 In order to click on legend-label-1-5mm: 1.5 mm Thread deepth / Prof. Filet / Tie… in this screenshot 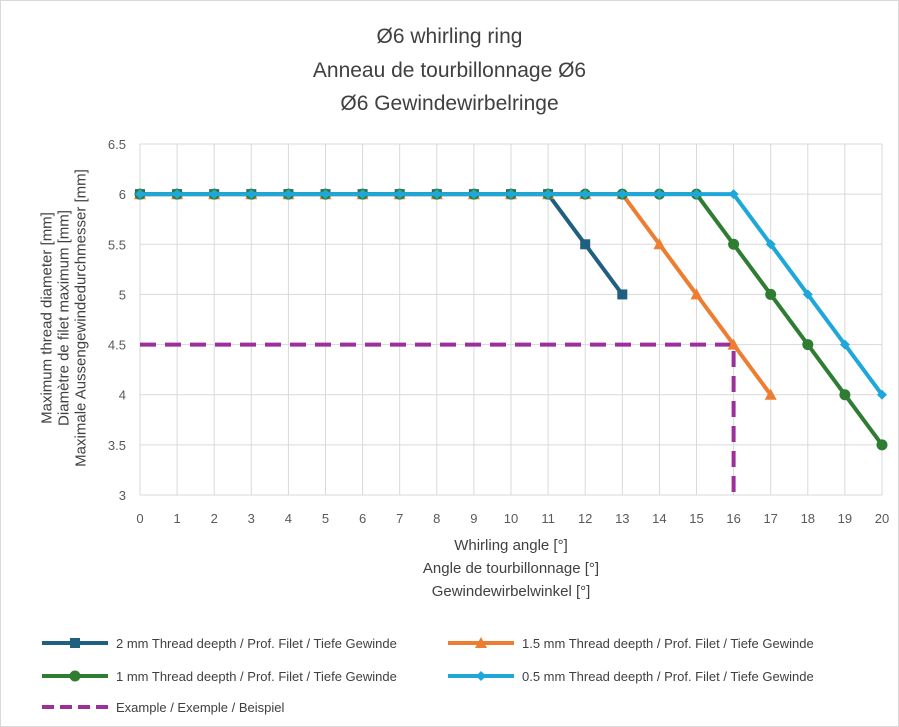, I will do `click(668, 643)`.